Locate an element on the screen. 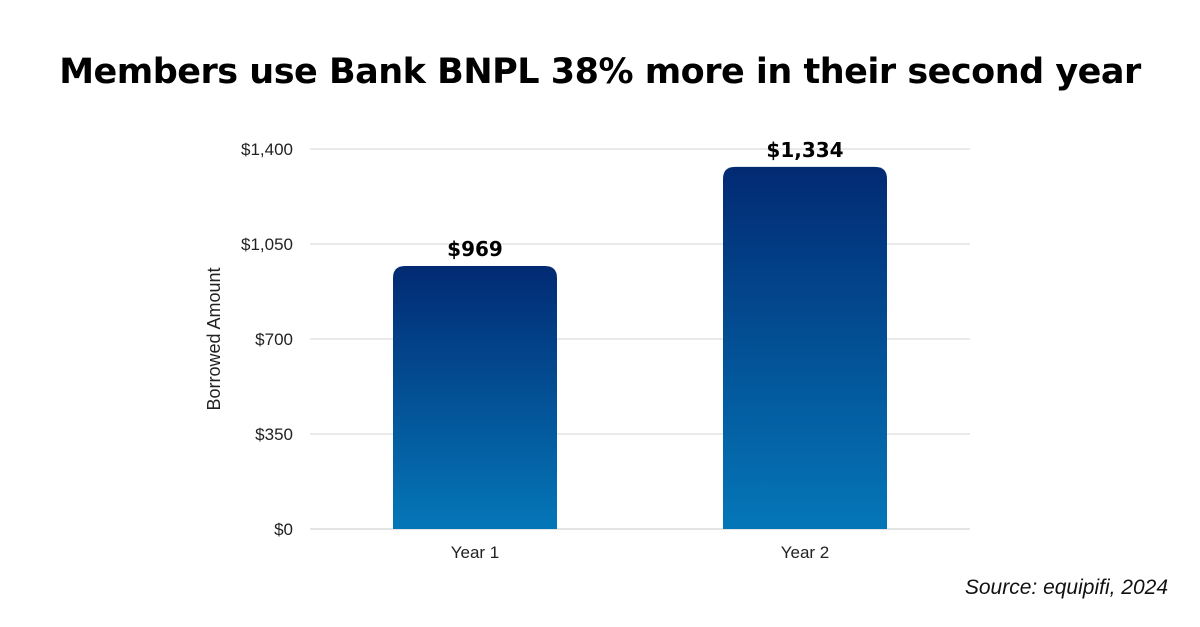 The width and height of the screenshot is (1200, 627). y-tick-label: $350 is located at coordinates (274, 434).